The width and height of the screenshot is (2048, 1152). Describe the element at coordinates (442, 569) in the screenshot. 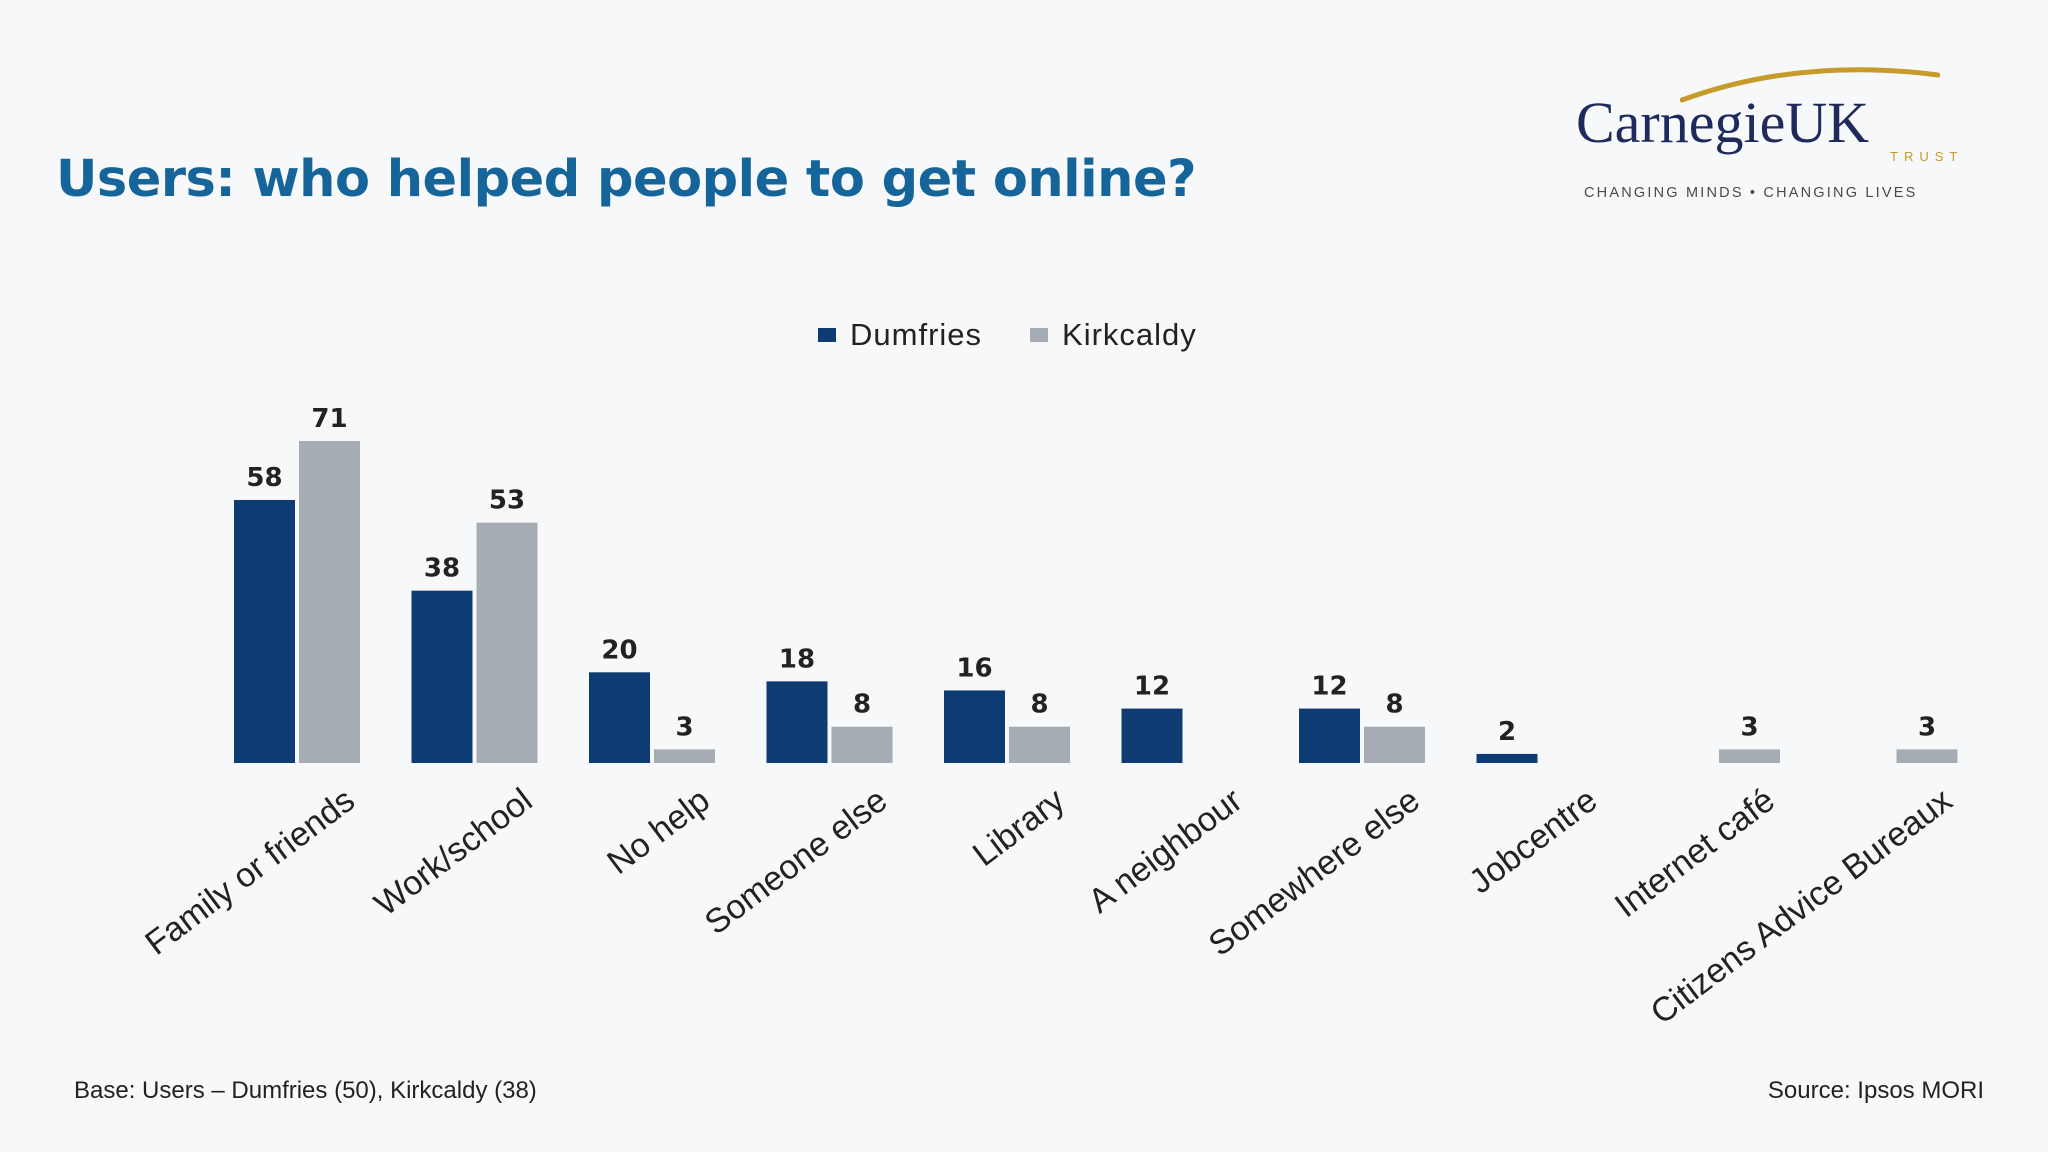

I see `data-label-dumfries-1: 38` at that location.